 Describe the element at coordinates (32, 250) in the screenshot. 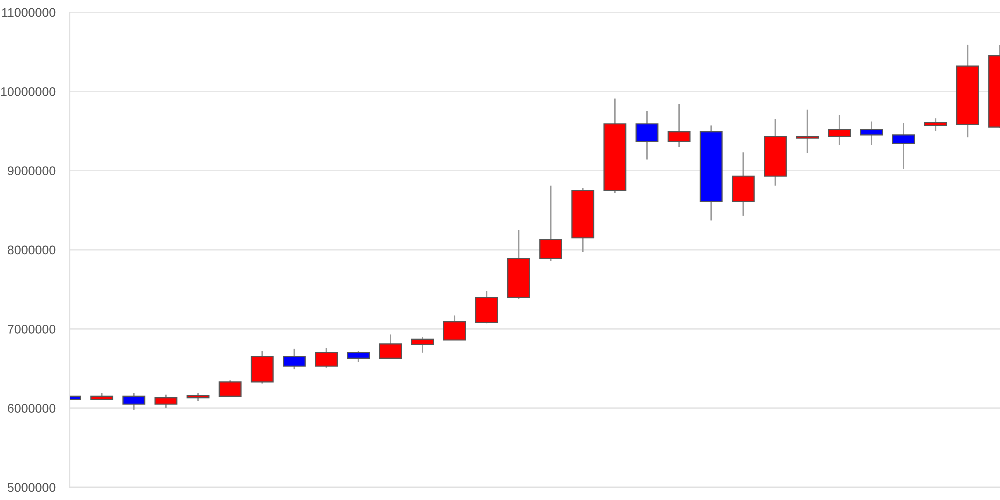

I see `y-tick-label: 8000000` at that location.